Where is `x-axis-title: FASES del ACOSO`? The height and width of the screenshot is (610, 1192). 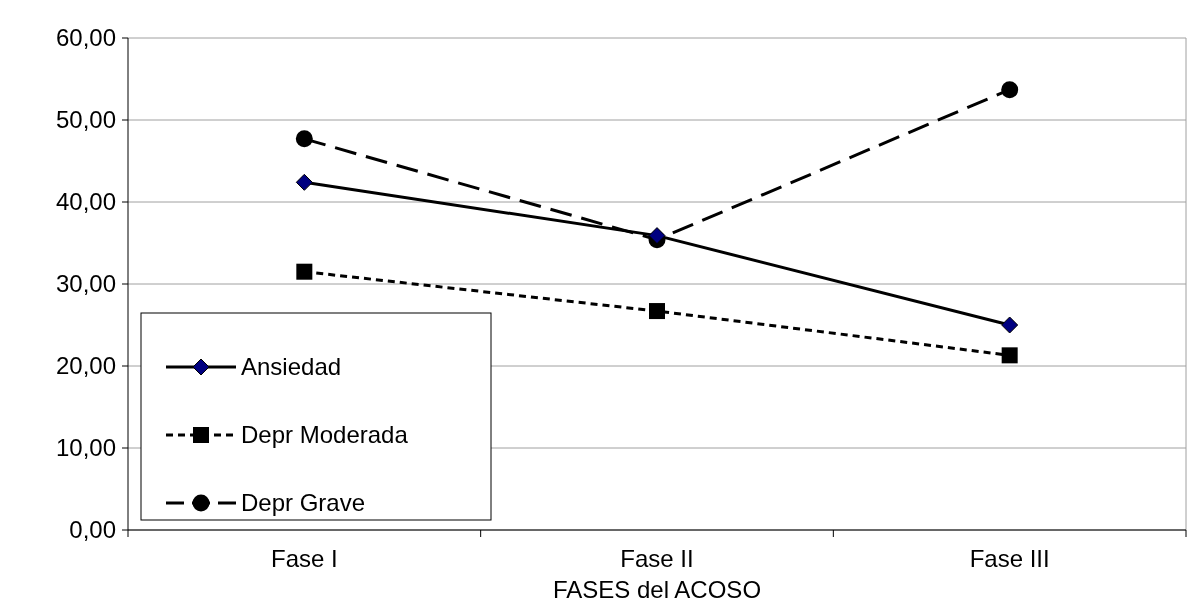
x-axis-title: FASES del ACOSO is located at coordinates (657, 589).